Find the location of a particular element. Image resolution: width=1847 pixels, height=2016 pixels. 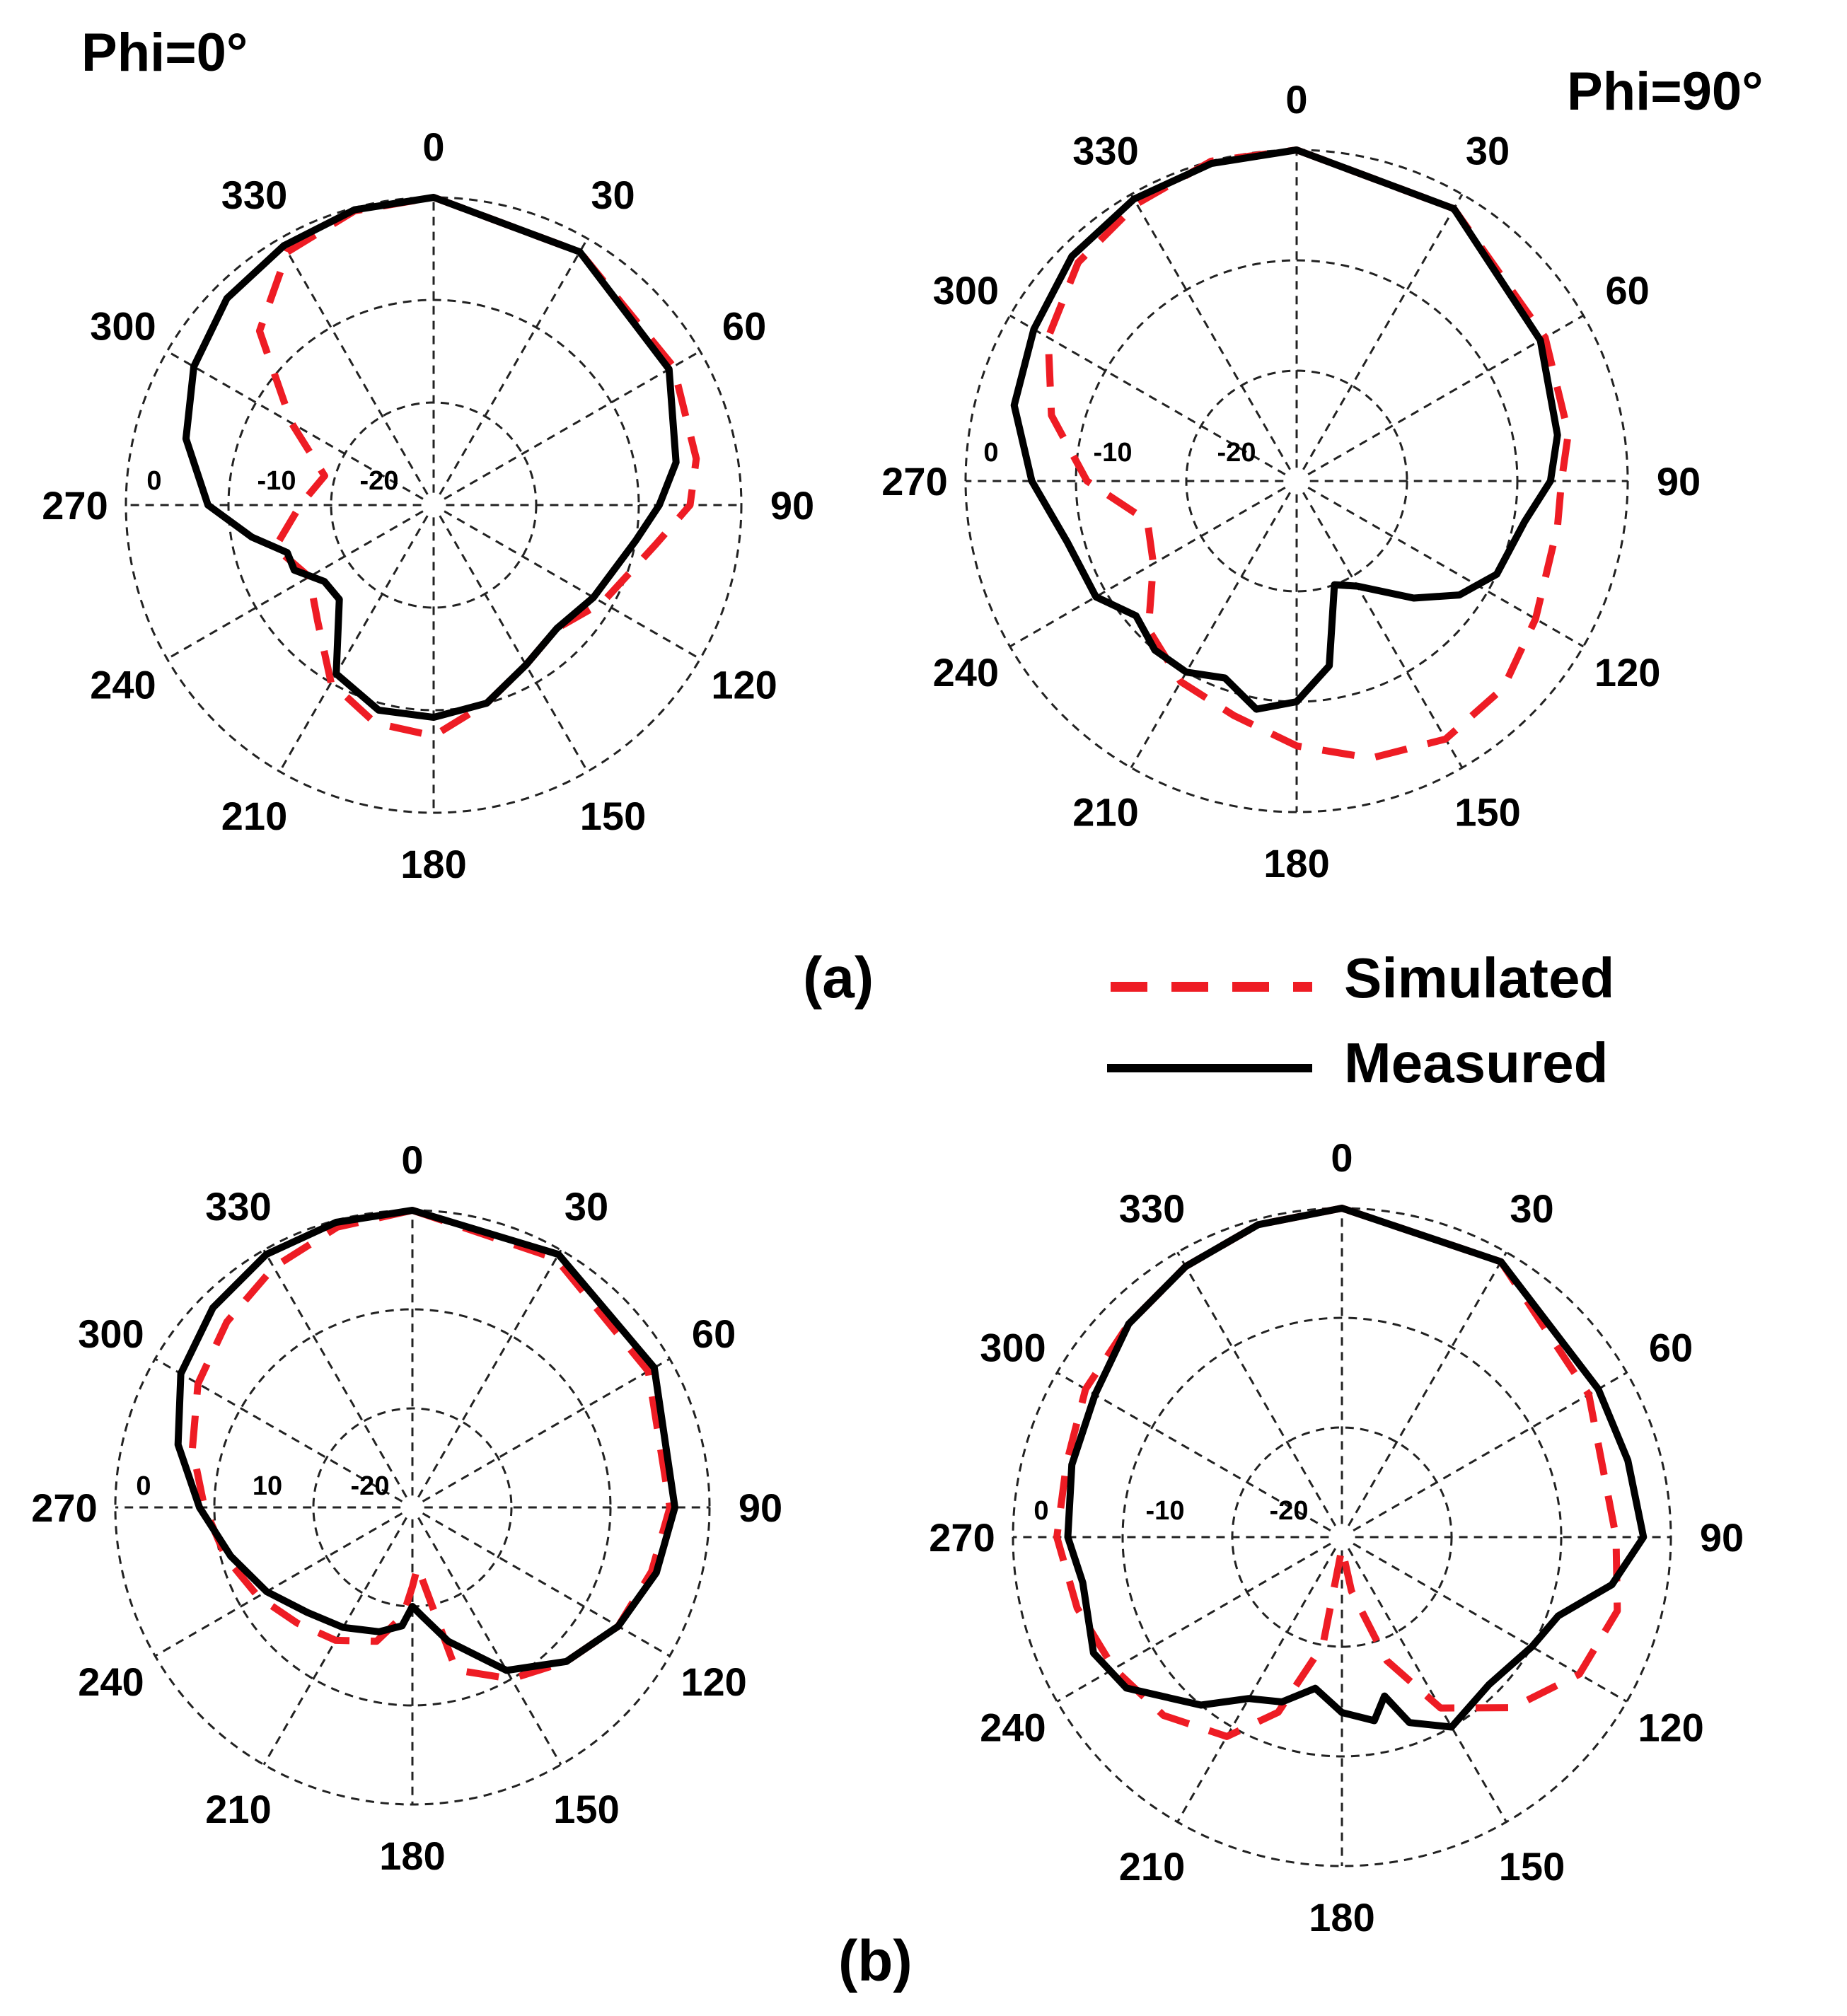

polar-chart-phi0-b: 0 30 60 90 120 150 180 210 240 270 300 330 0 10 -20 is located at coordinates (406, 1507).